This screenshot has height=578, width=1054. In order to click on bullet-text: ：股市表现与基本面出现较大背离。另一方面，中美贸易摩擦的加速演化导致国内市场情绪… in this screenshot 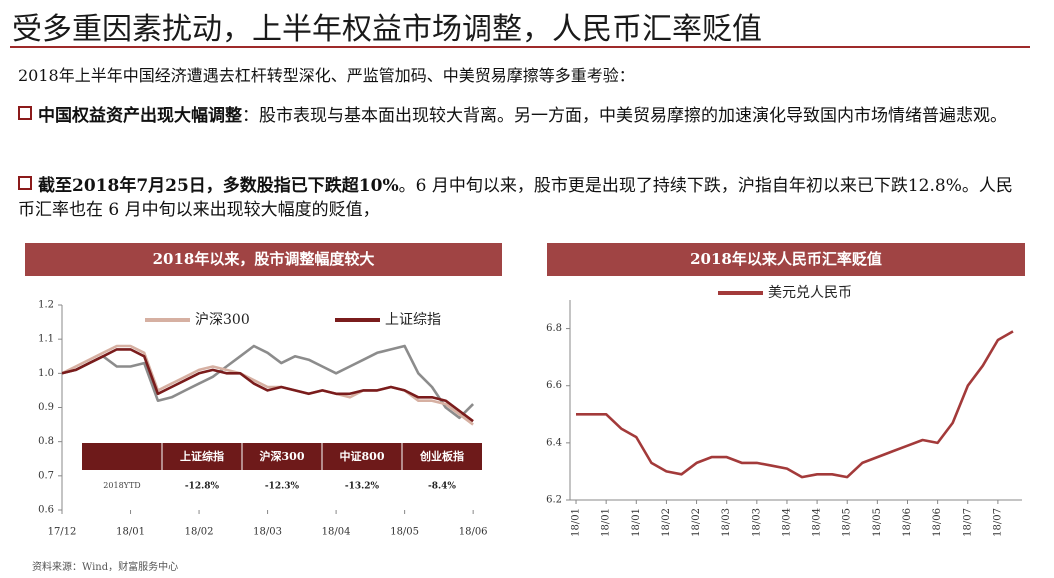, I will do `click(624, 116)`.